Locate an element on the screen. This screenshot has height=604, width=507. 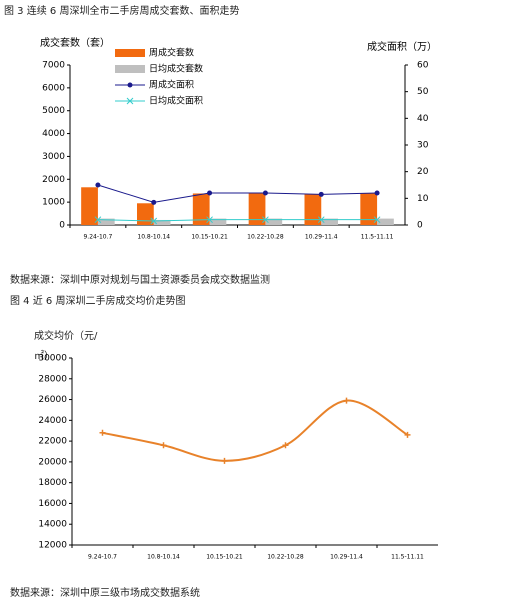
y-tick-label: 24000 is located at coordinates (52, 421).